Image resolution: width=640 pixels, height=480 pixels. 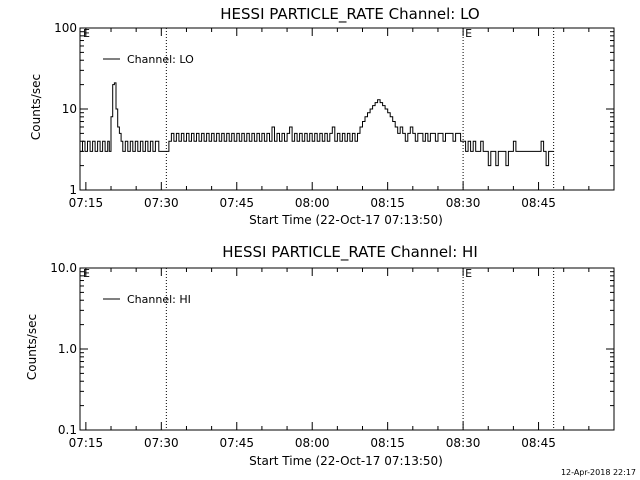 I want to click on legend: Channel: LO, so click(x=148, y=59).